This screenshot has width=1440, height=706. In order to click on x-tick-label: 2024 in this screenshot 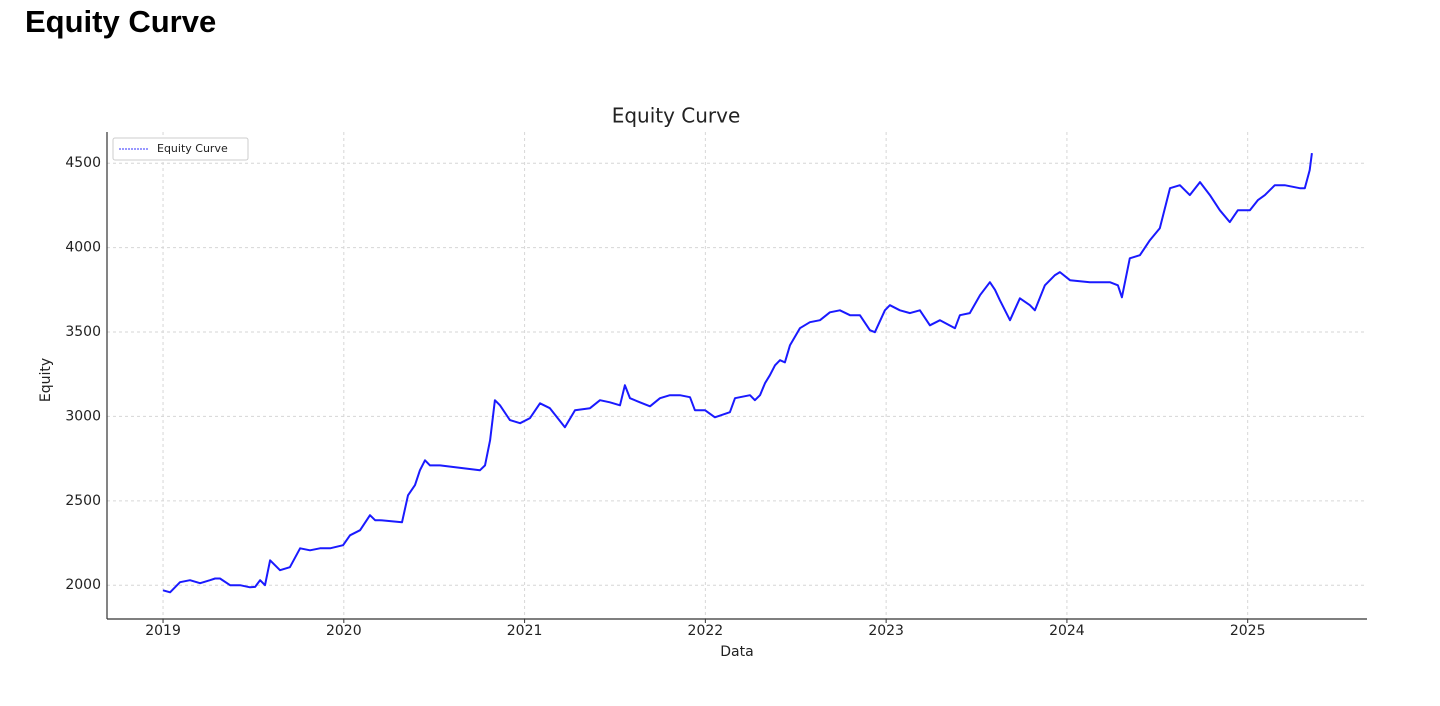, I will do `click(1067, 631)`.